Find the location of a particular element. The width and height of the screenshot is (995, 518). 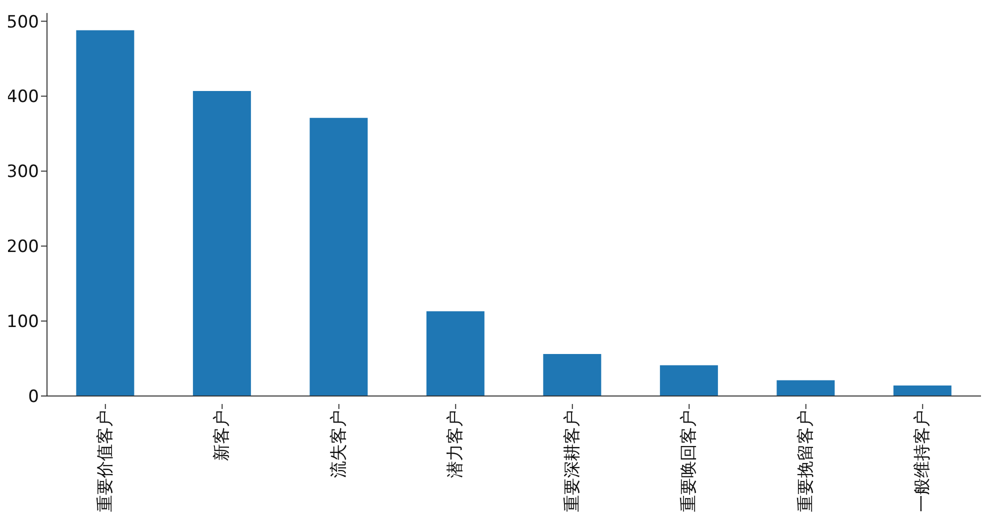

y-tick-label: 300 is located at coordinates (22, 172).